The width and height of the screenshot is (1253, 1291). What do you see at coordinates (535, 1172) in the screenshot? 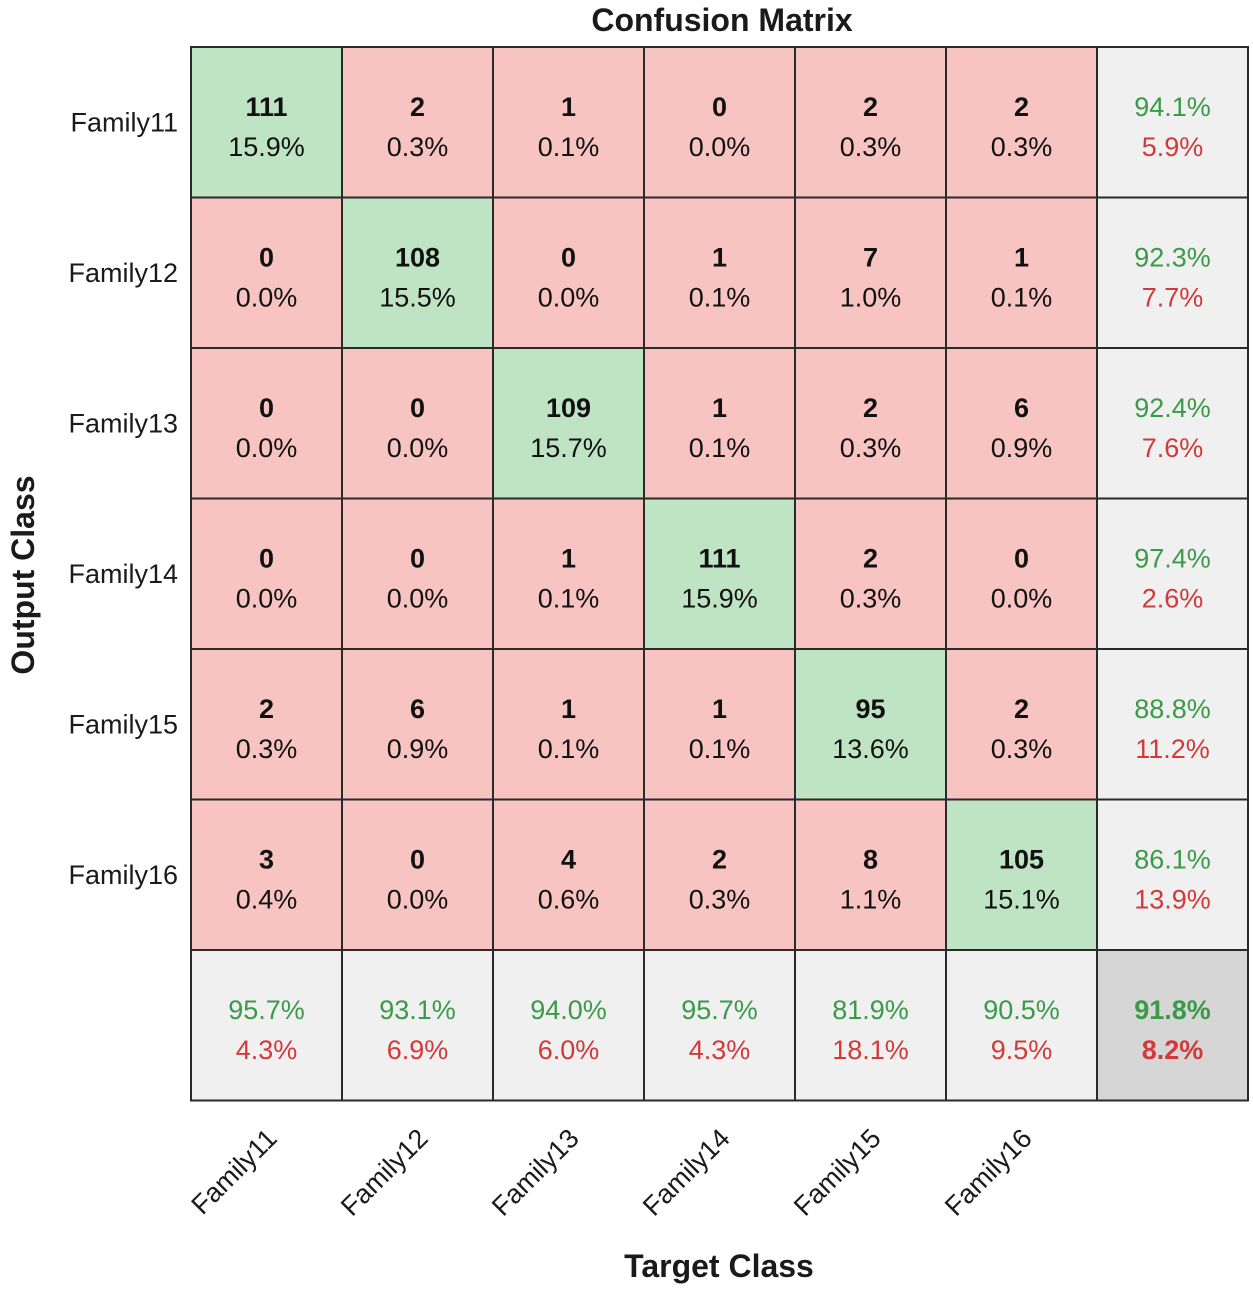
I see `column-label: Family13` at bounding box center [535, 1172].